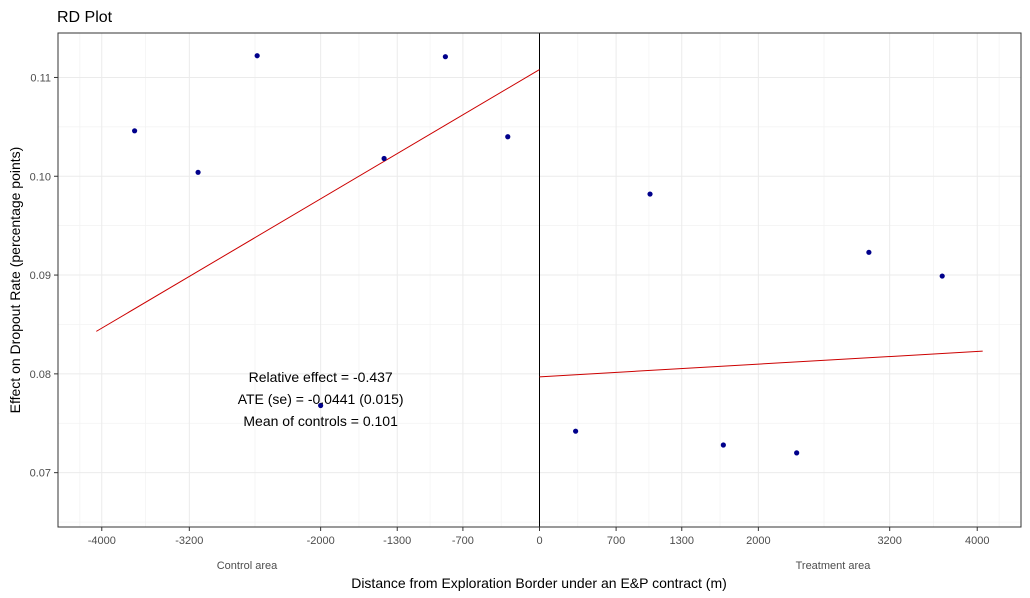 Image resolution: width=1030 pixels, height=598 pixels. What do you see at coordinates (40, 375) in the screenshot?
I see `y-tick-label: 0.08` at bounding box center [40, 375].